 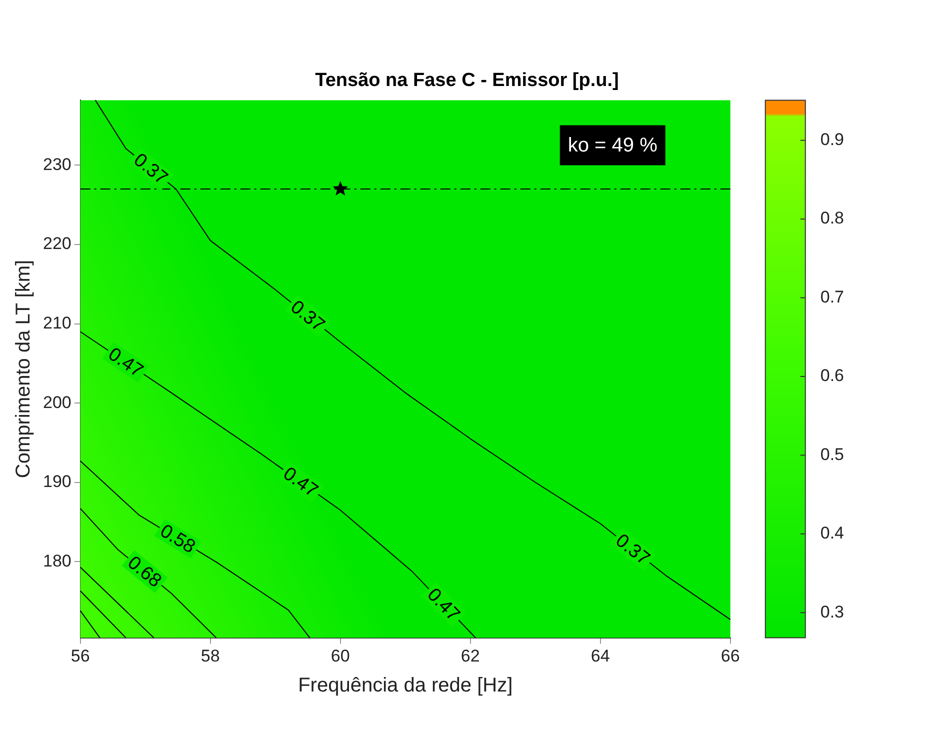 I want to click on y-tick-label: 200, so click(x=57, y=402).